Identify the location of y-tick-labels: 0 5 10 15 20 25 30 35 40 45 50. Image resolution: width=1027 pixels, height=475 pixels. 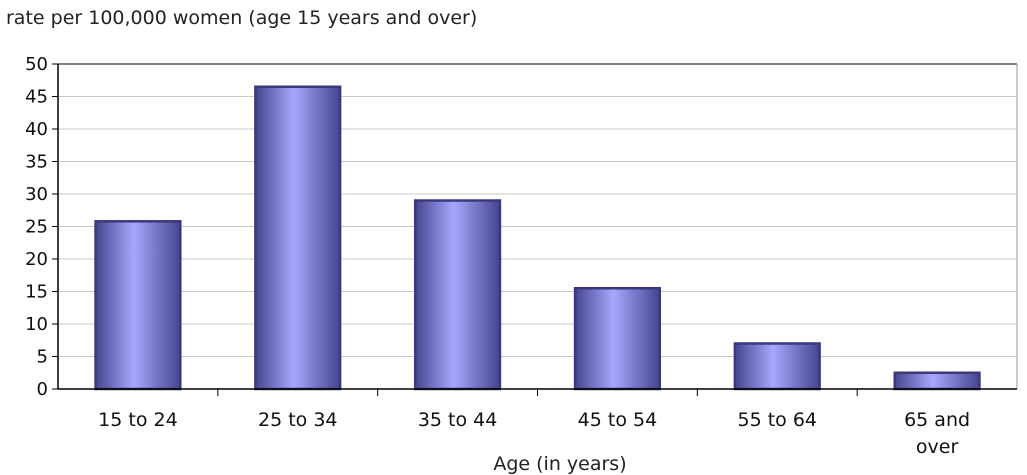
(36, 227).